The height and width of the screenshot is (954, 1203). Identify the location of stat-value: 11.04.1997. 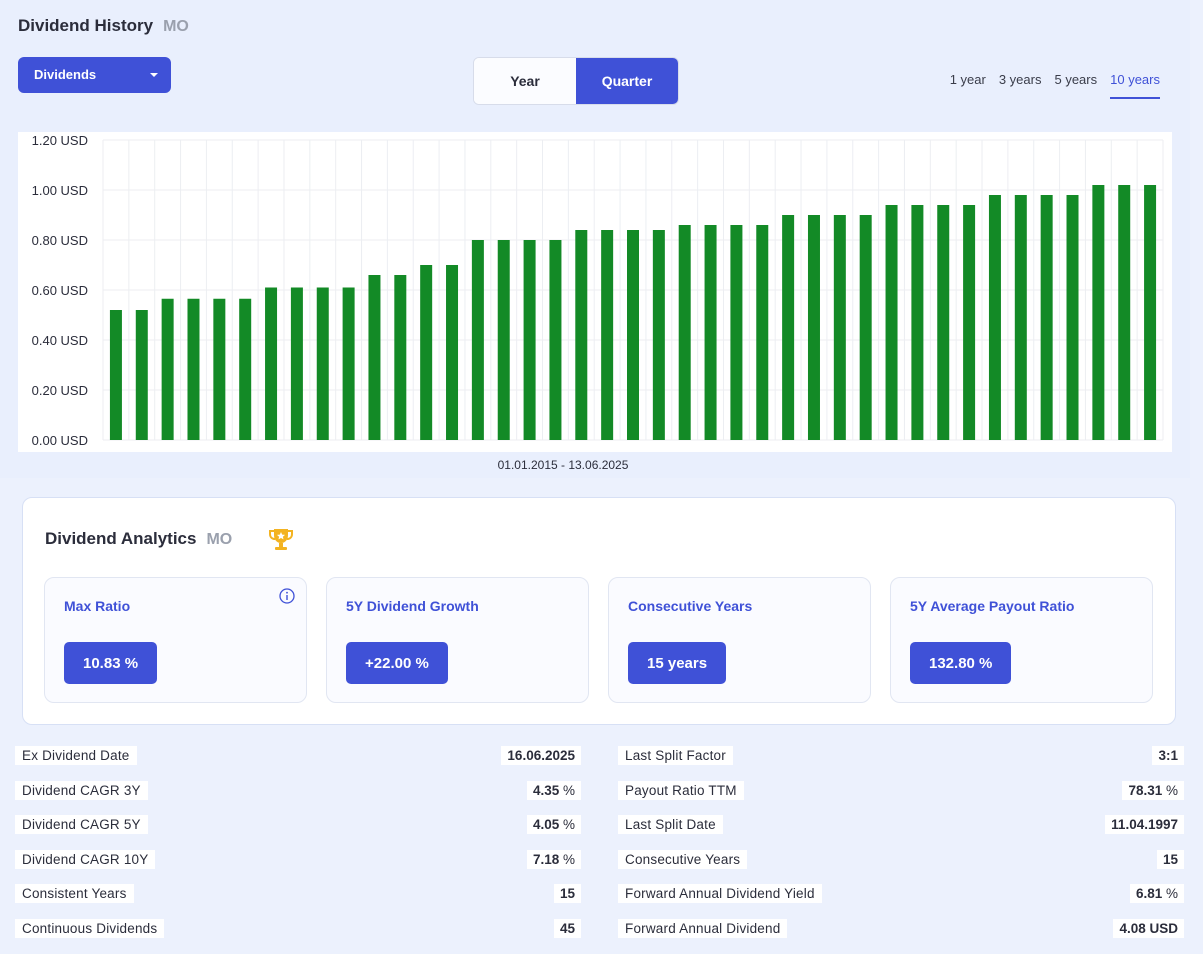
(1144, 825).